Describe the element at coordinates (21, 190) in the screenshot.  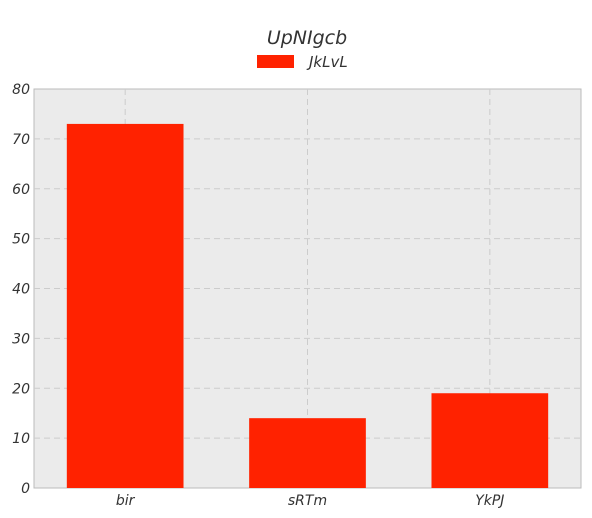
I see `y-tick-label: 60` at that location.